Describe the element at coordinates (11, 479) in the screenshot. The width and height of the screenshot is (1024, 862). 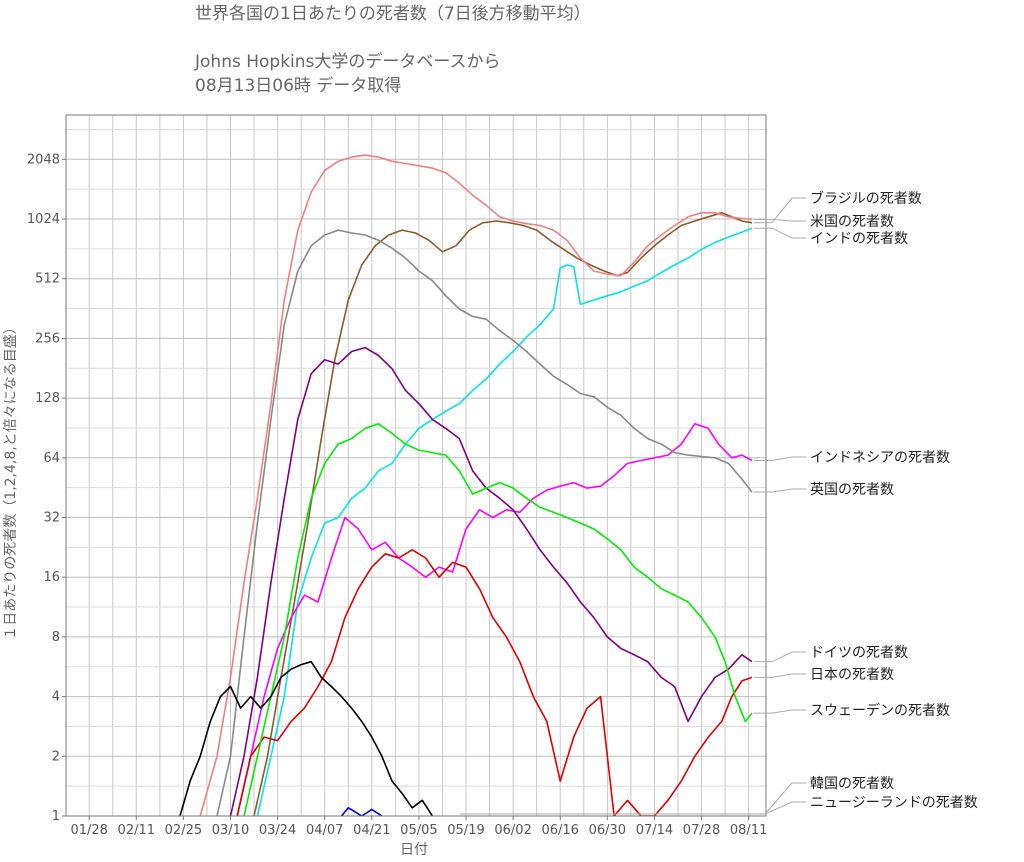
I see `y-axis-label: １日あたりの死者数（1,2,4,8,と倍々になる目盛）` at that location.